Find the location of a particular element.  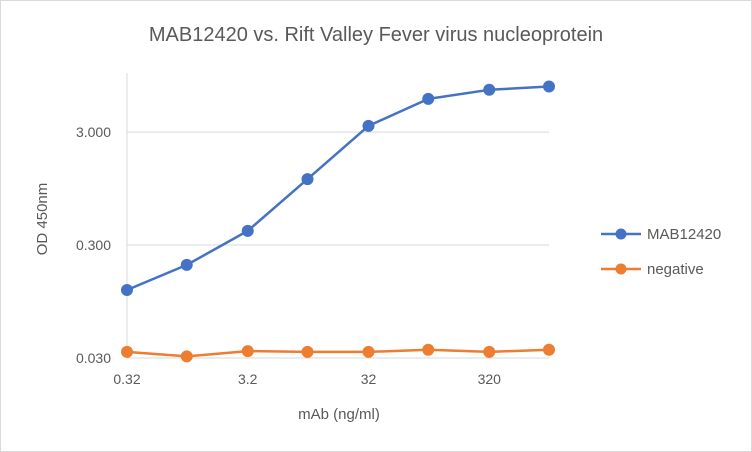

legend-label: negative is located at coordinates (675, 269).